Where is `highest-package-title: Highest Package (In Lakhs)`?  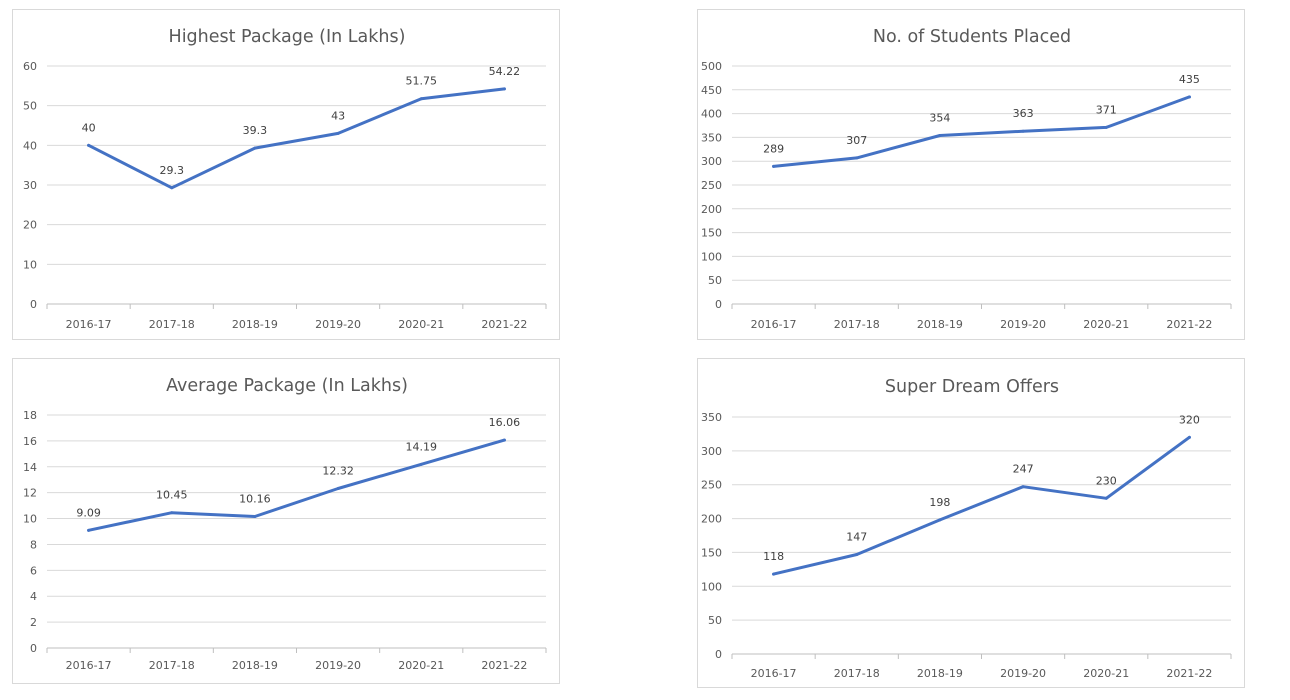 highest-package-title: Highest Package (In Lakhs) is located at coordinates (287, 37).